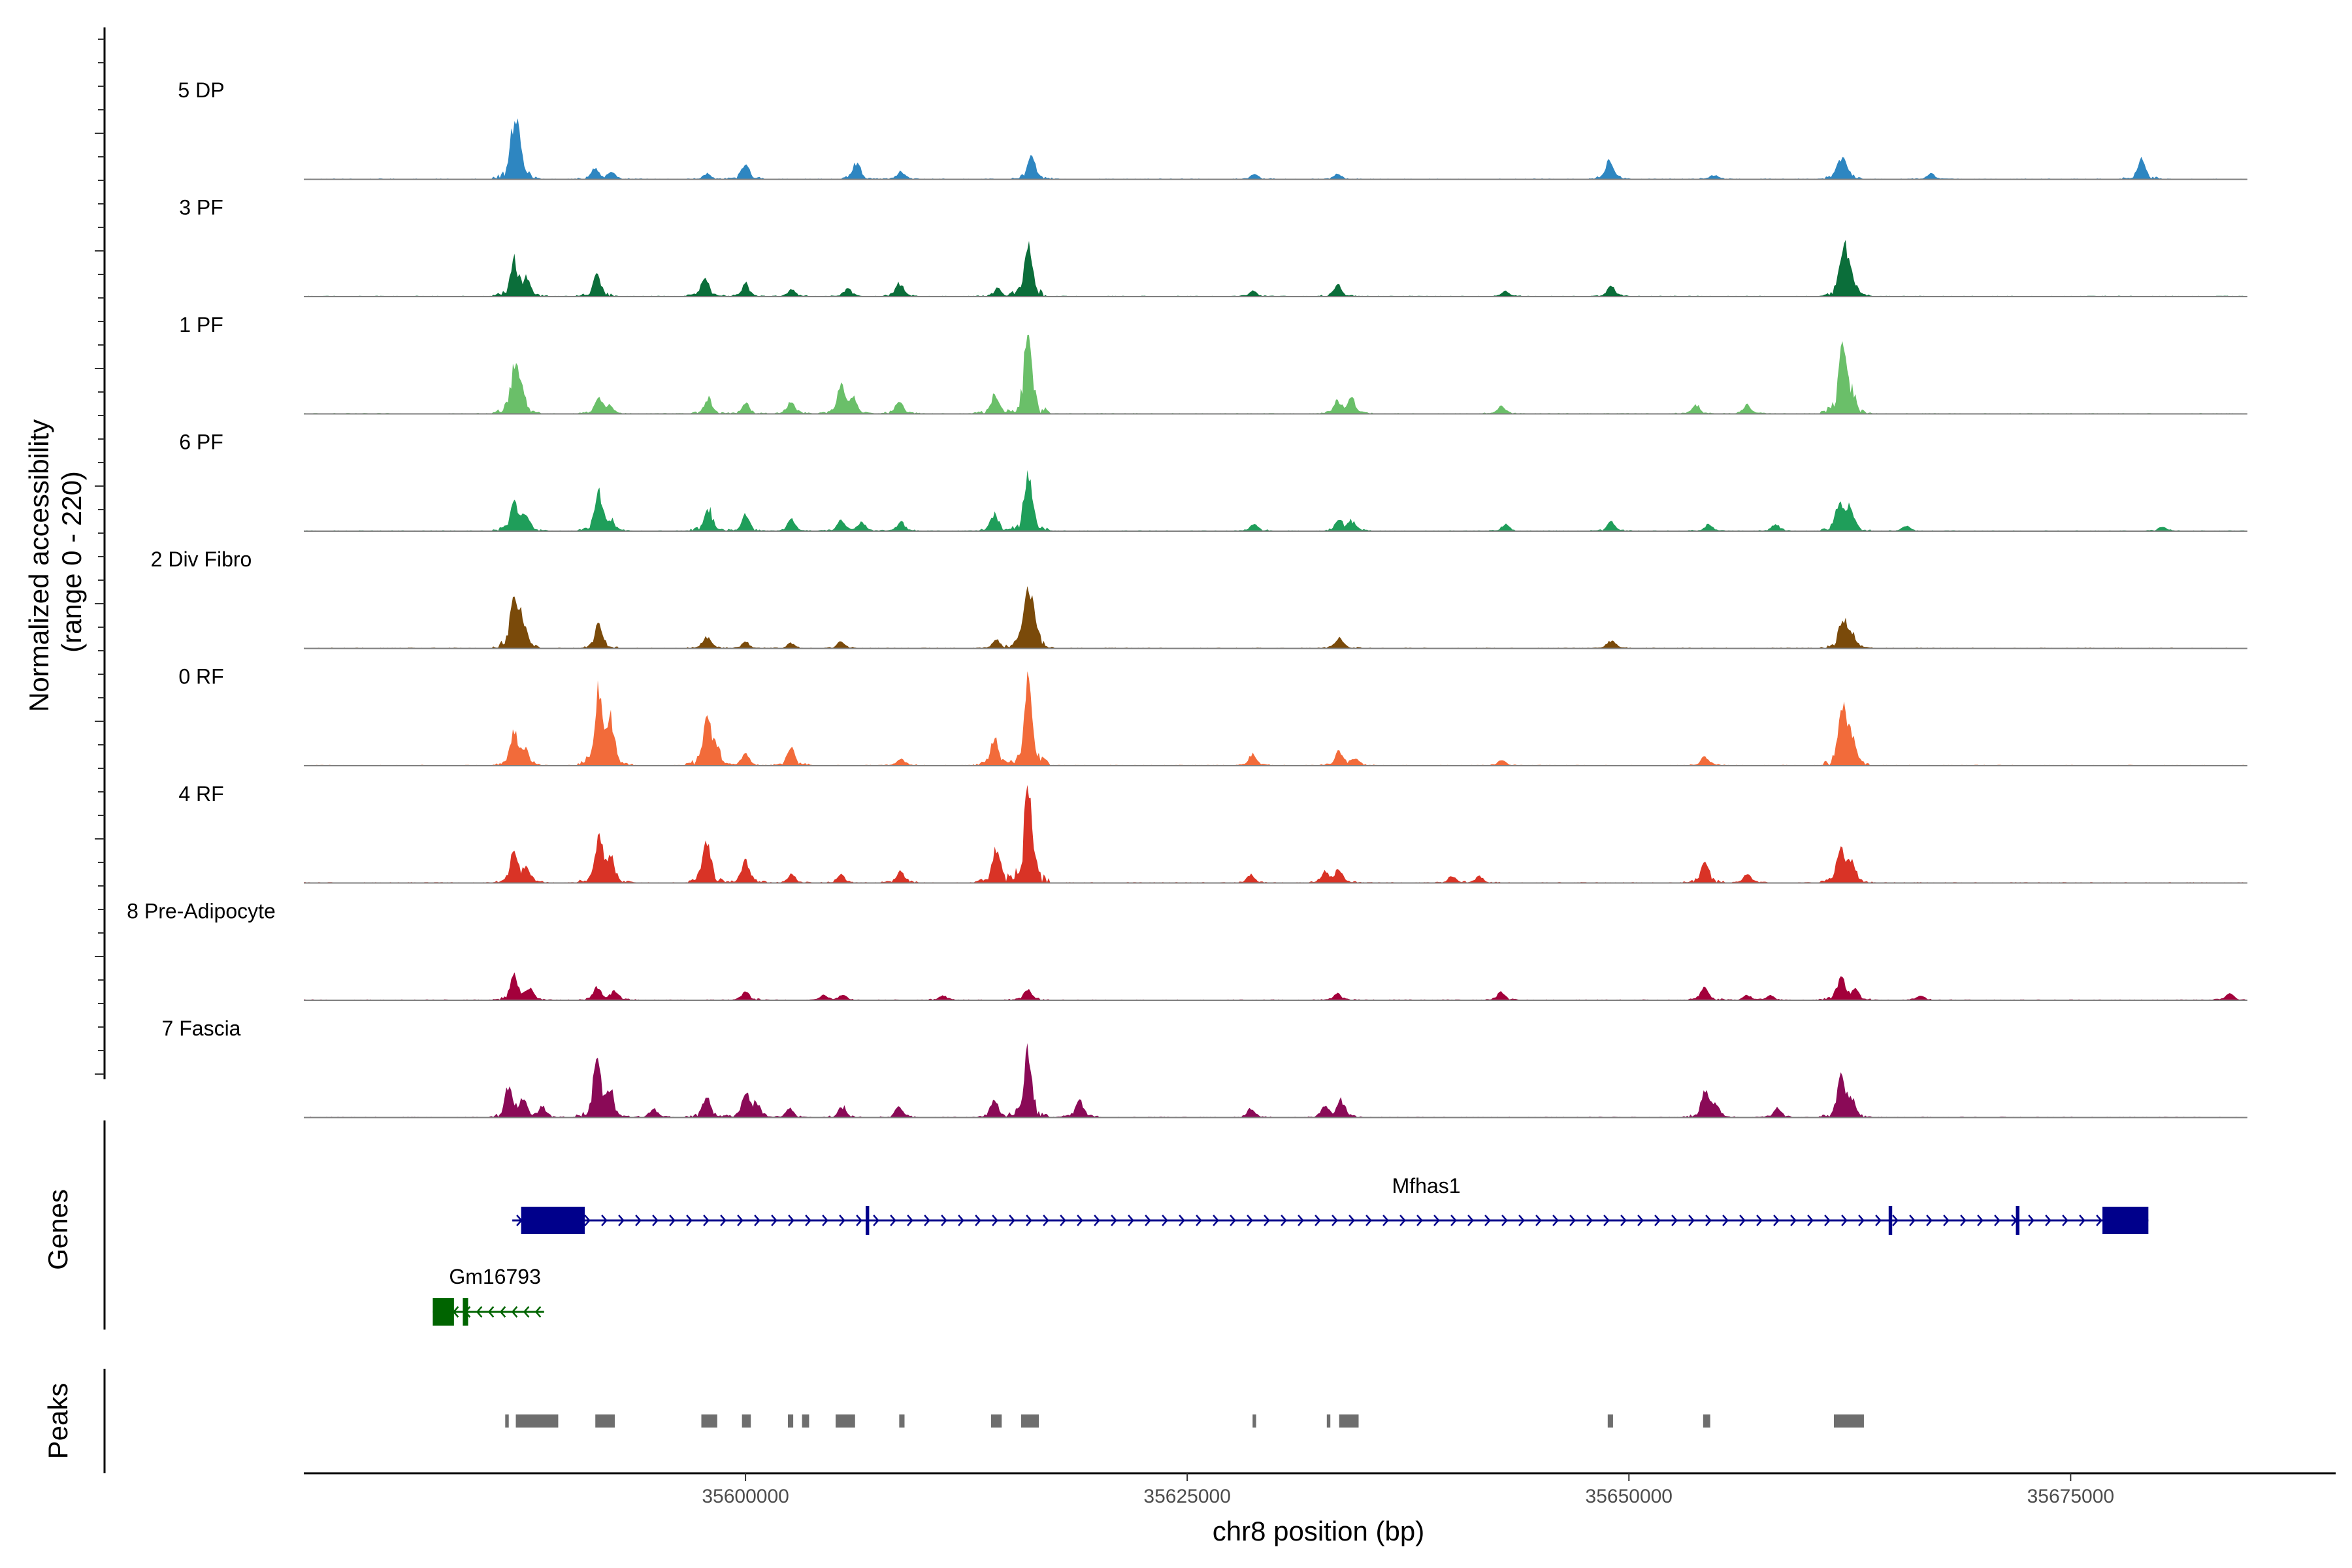 The width and height of the screenshot is (2352, 1568). What do you see at coordinates (201, 911) in the screenshot?
I see `track-label: 8 Pre-Adipocyte` at bounding box center [201, 911].